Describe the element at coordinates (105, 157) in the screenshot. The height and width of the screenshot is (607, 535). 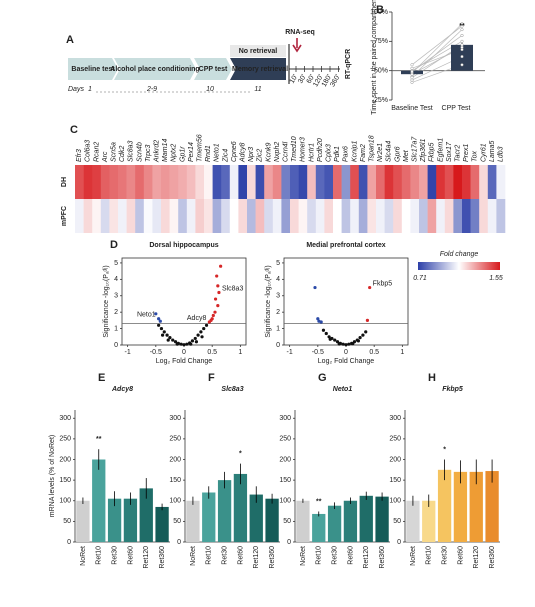
I see `gene-label: Arc` at that location.